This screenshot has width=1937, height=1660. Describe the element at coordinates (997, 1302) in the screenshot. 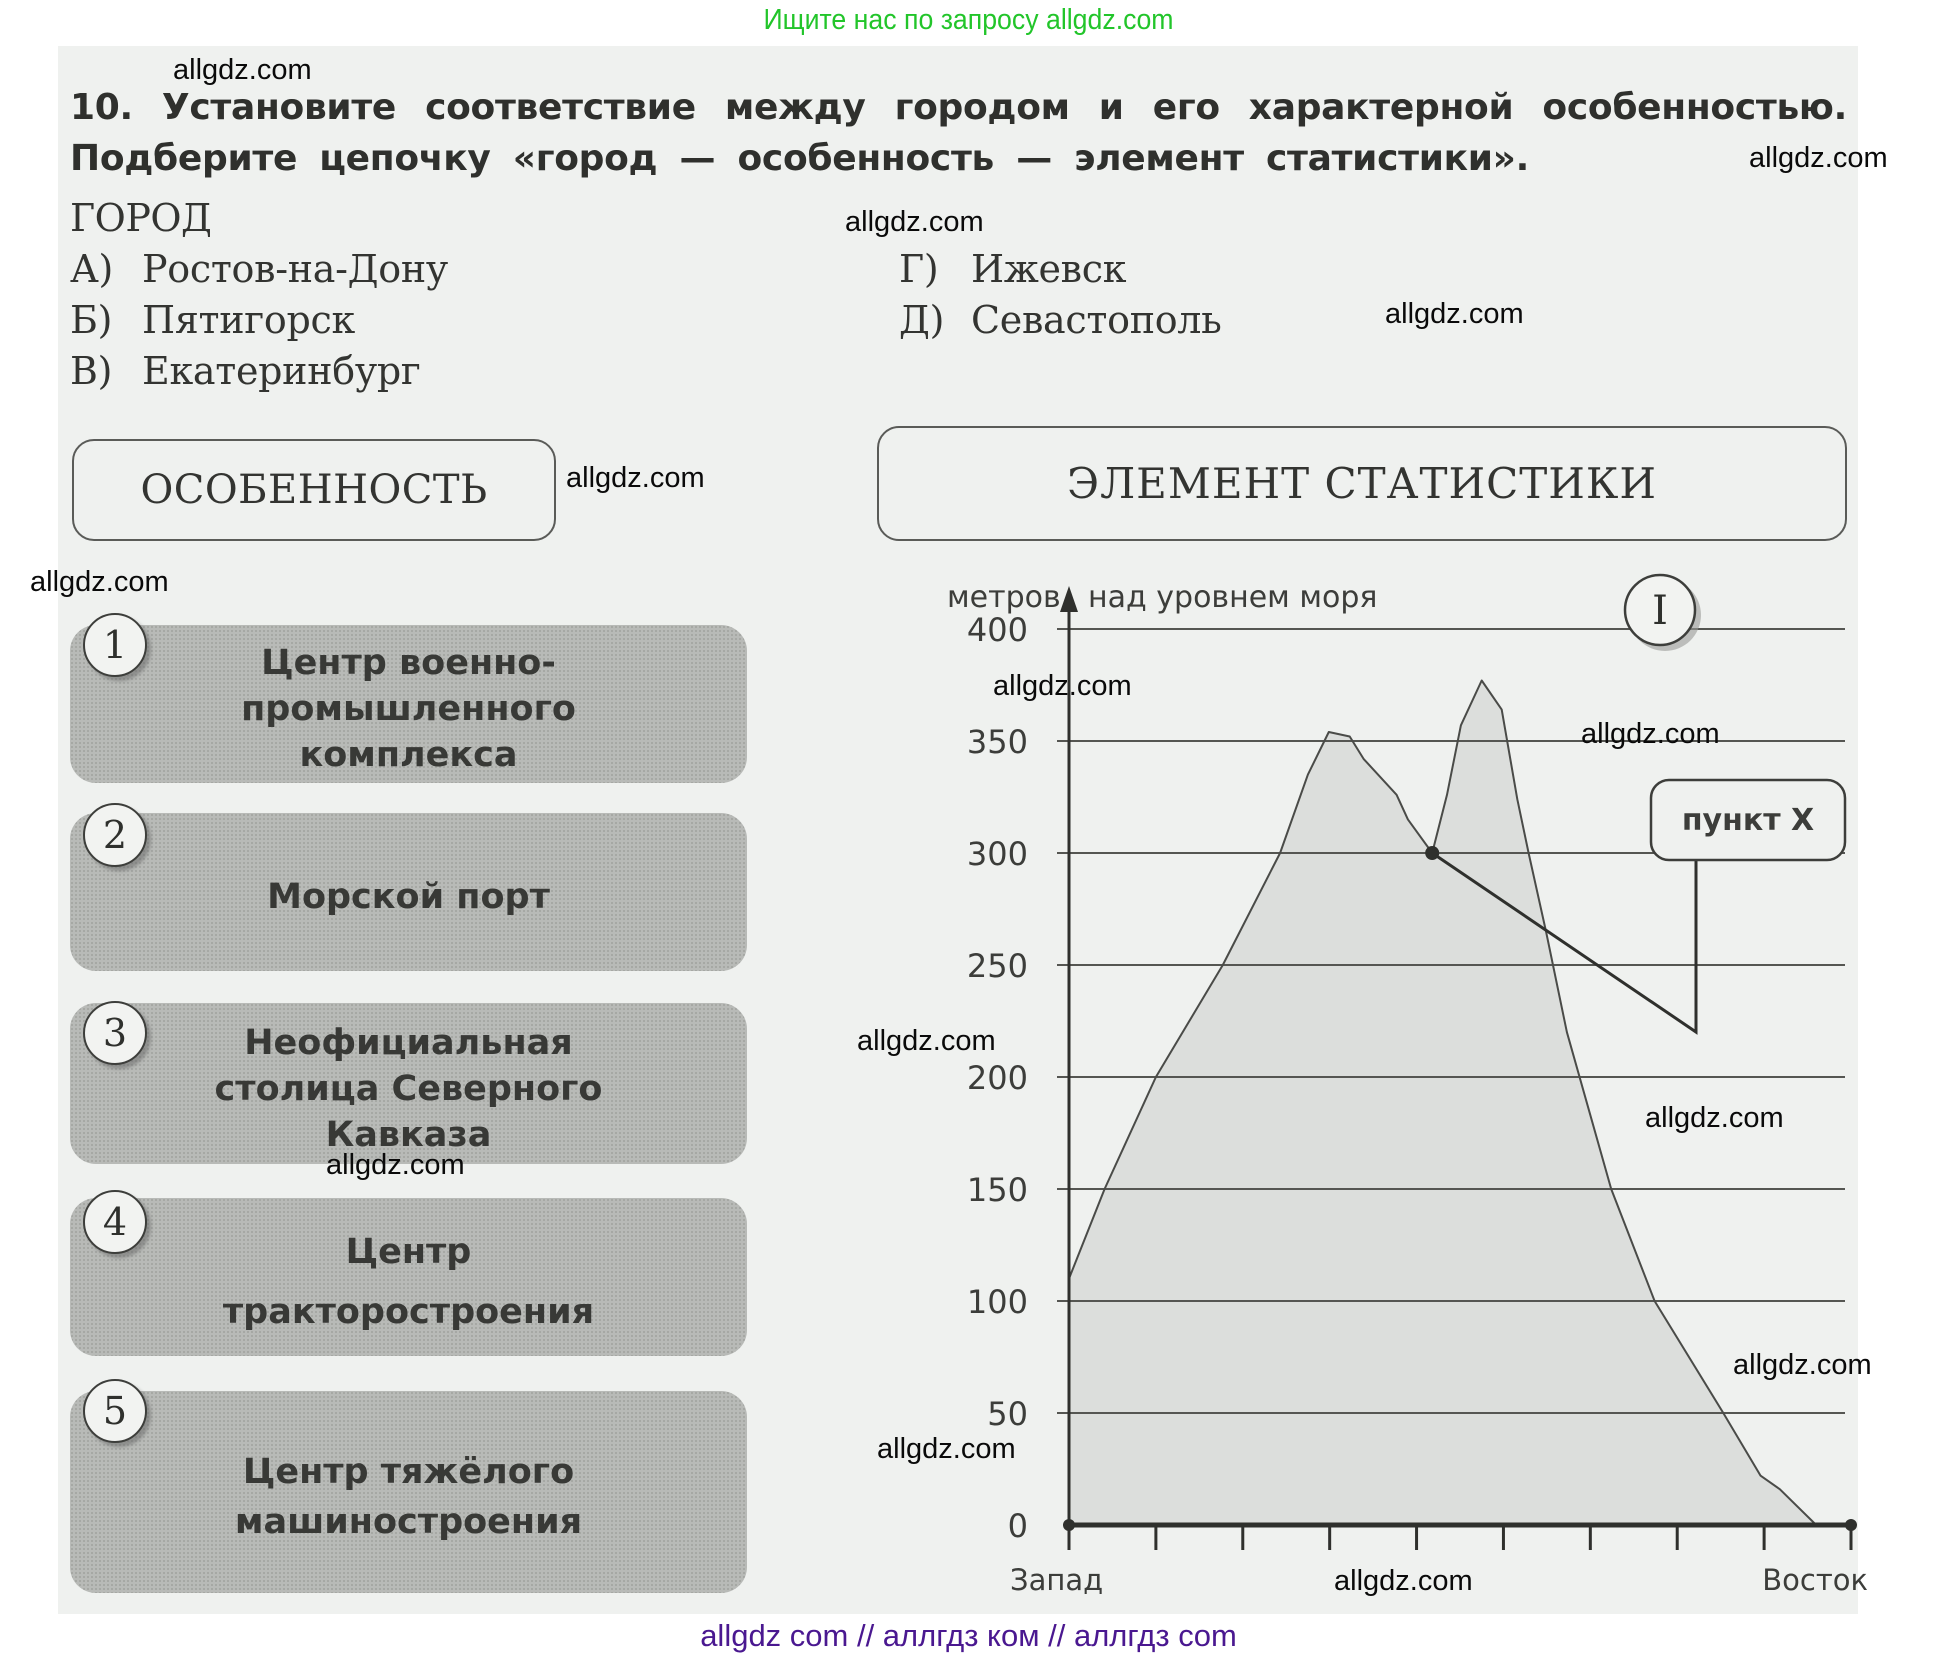

I see `y-tick-label: 100` at that location.